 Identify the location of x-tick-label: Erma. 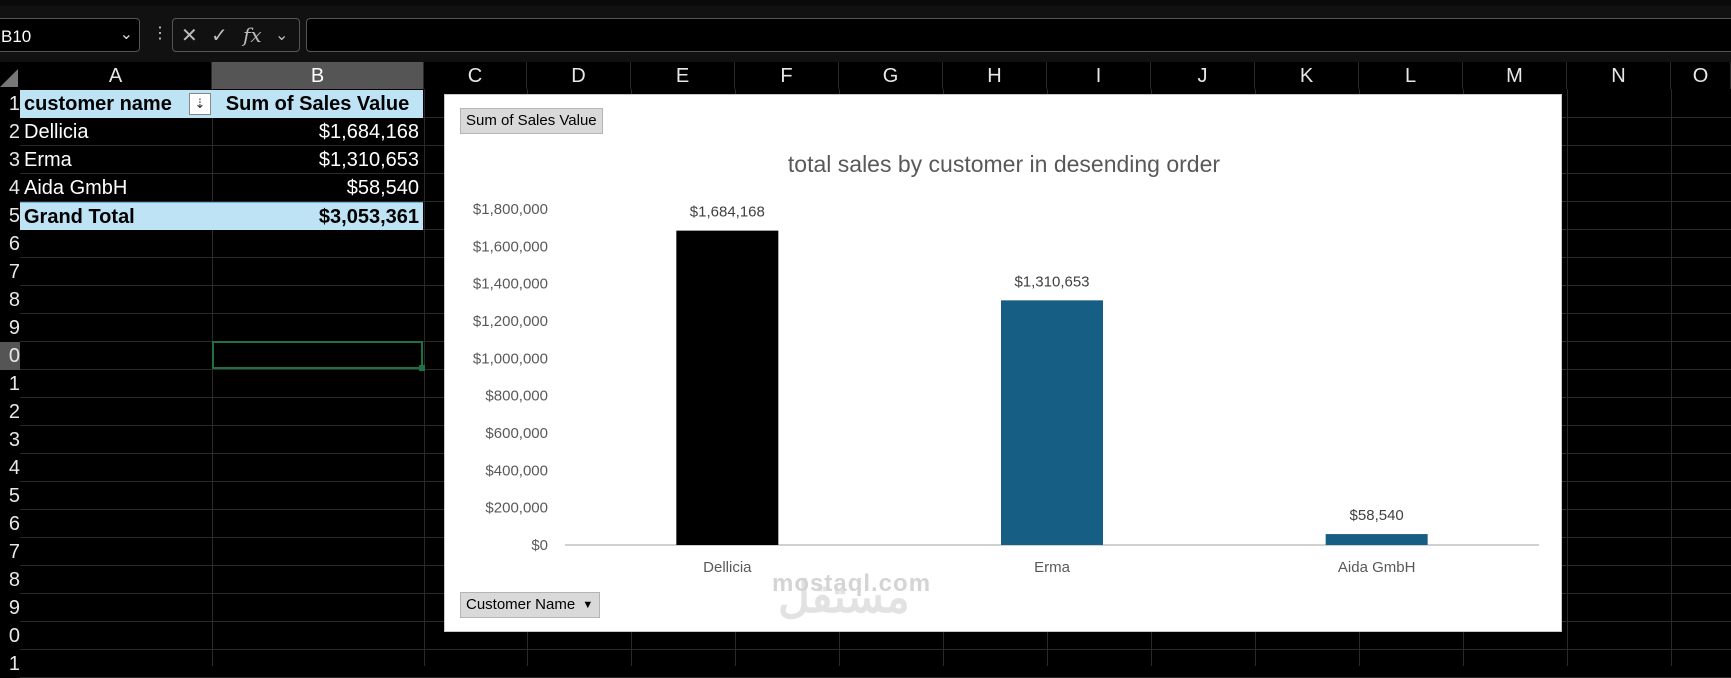
(1052, 567).